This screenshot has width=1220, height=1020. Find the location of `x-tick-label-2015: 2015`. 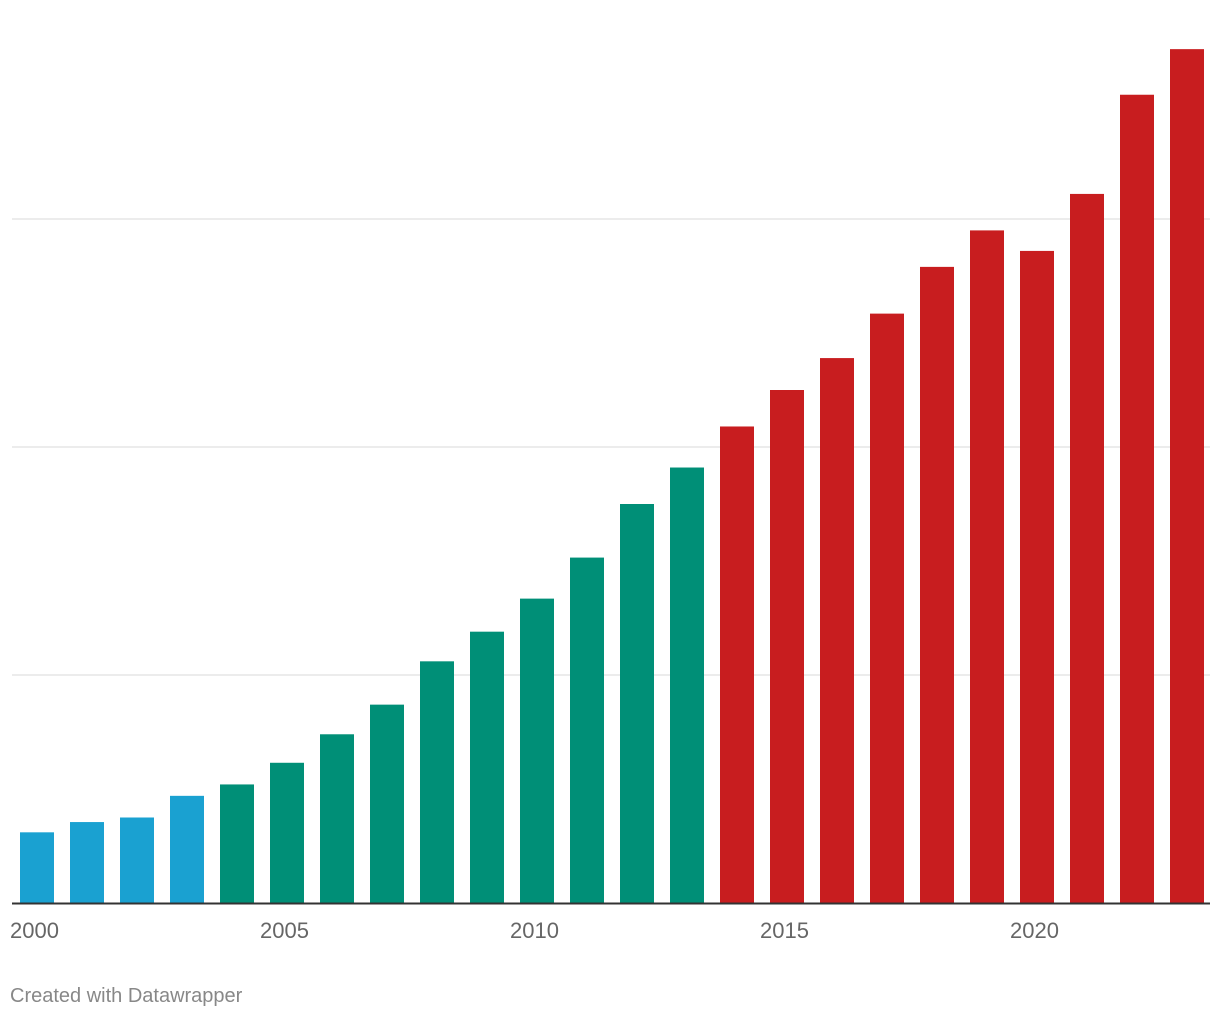

x-tick-label-2015: 2015 is located at coordinates (784, 930).